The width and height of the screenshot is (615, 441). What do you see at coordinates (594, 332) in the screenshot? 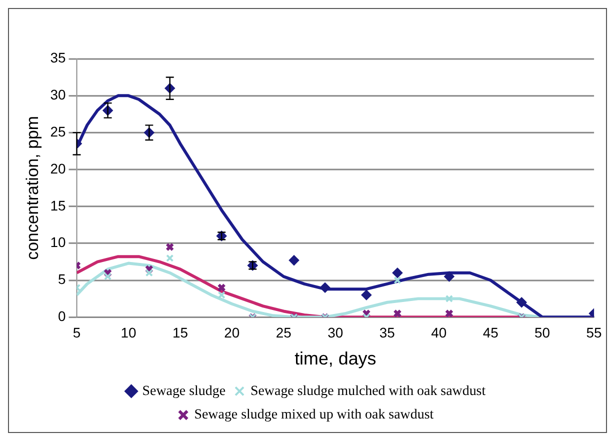
I see `x-tick-label: 55` at bounding box center [594, 332].